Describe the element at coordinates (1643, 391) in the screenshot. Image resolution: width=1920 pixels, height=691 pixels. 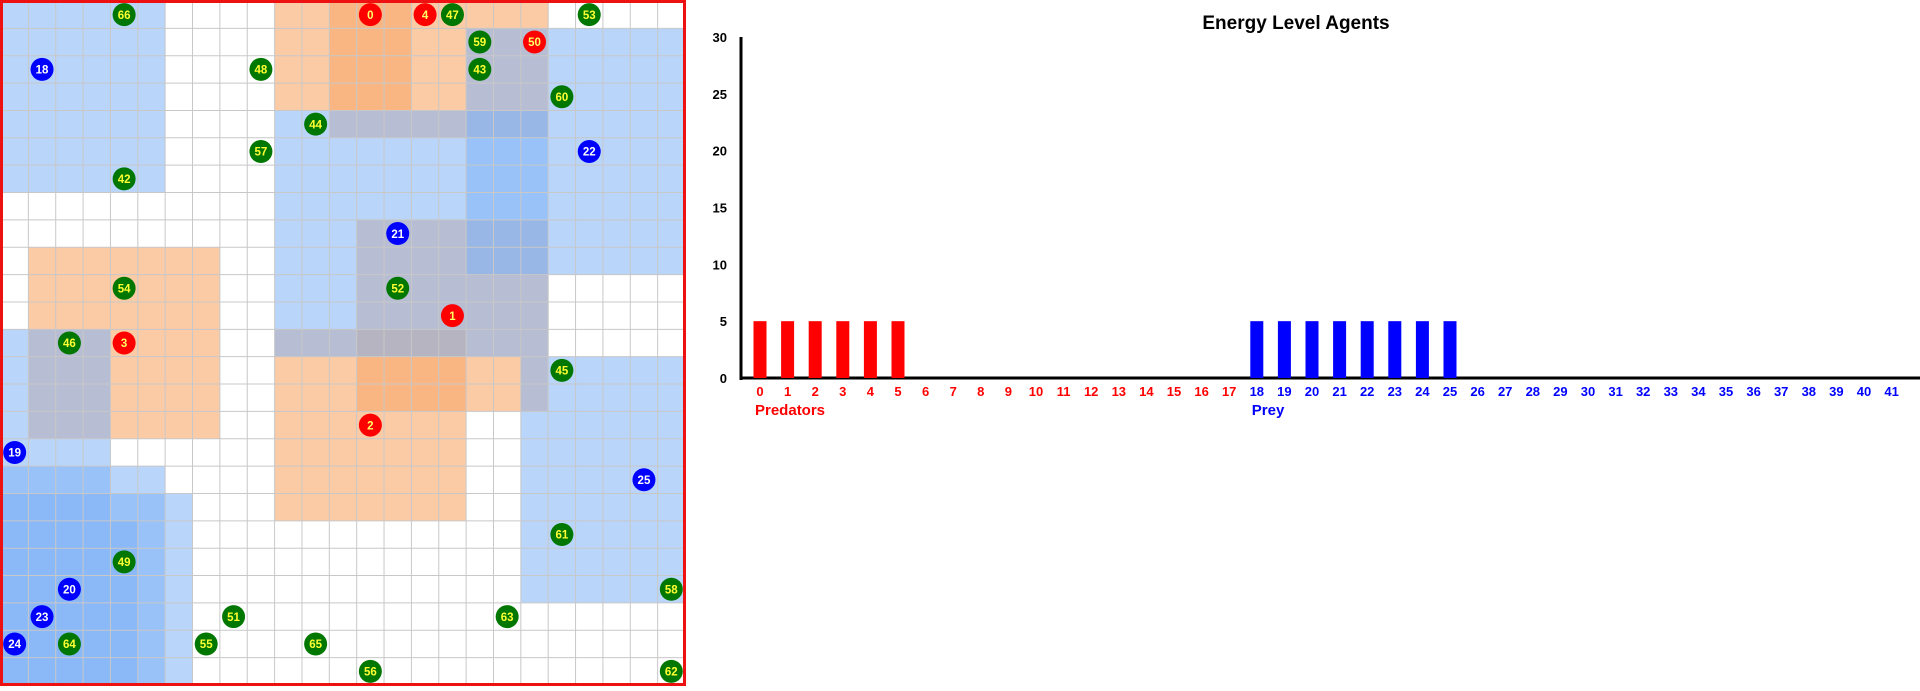
I see `x-tick-label: 32` at that location.